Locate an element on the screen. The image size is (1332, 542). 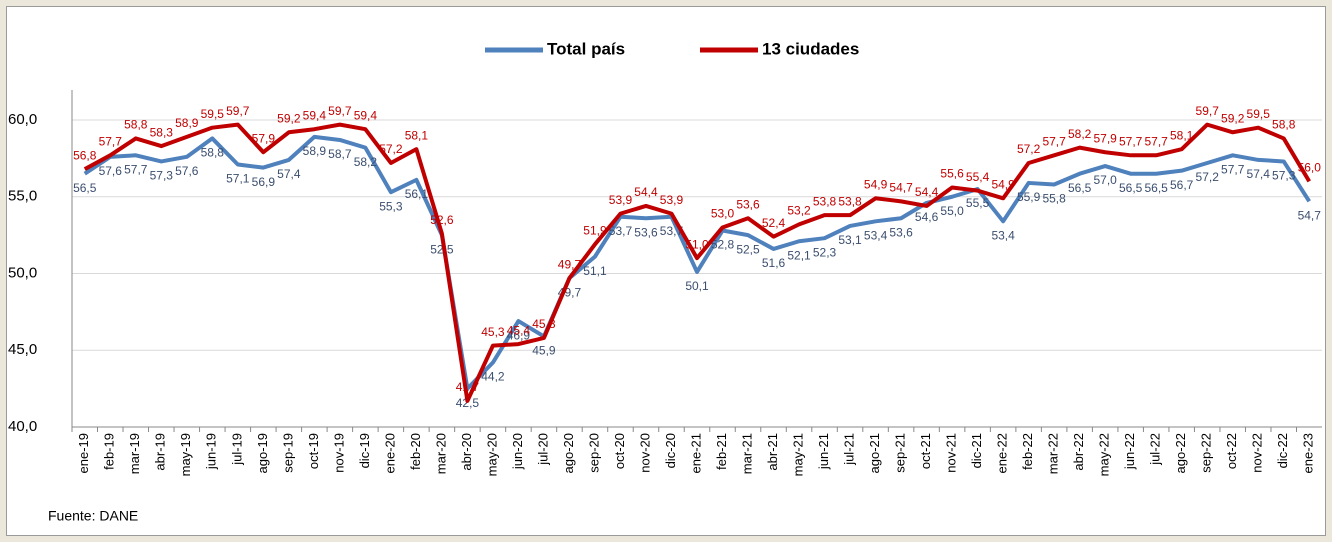
x-tick-label: ene-20 is located at coordinates (389, 453).